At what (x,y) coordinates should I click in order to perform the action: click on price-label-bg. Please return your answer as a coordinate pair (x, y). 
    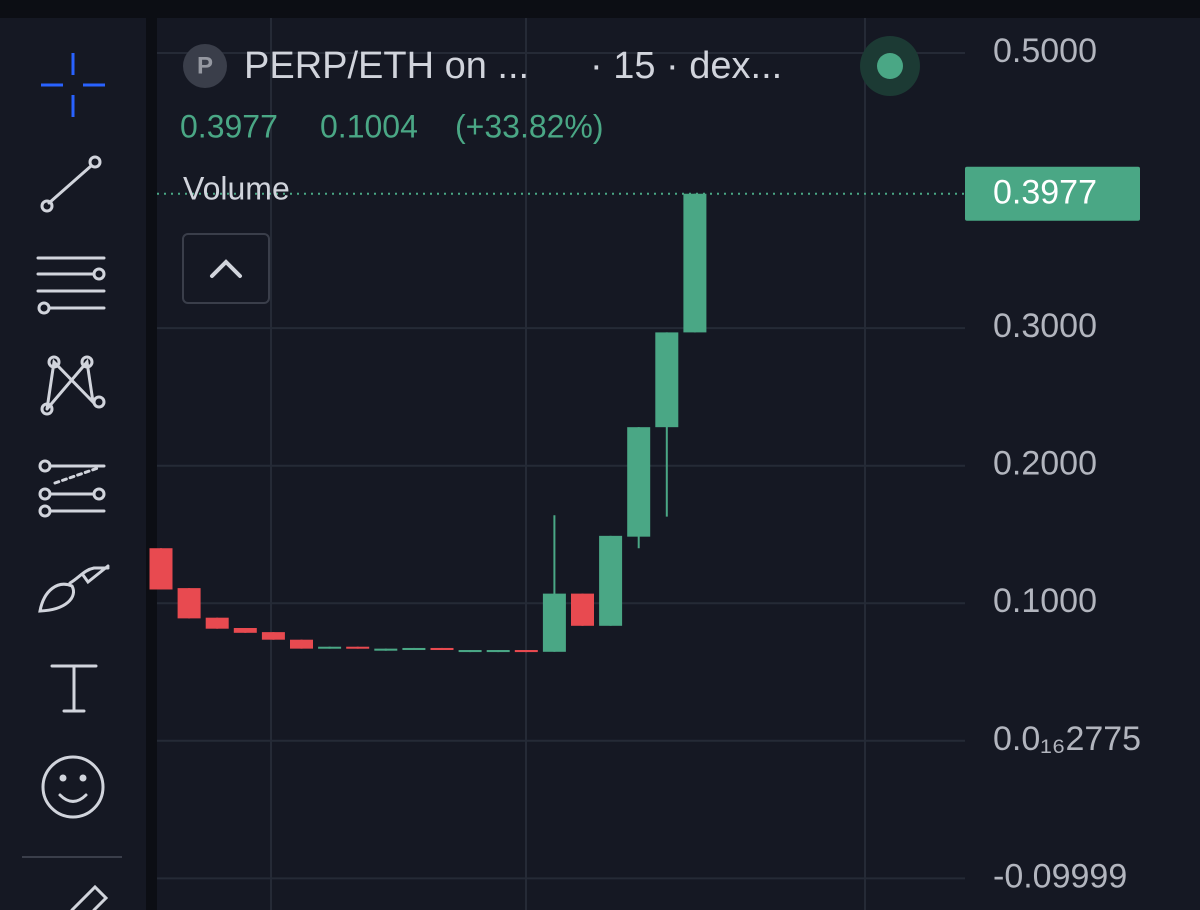
    Looking at the image, I should click on (1052, 193).